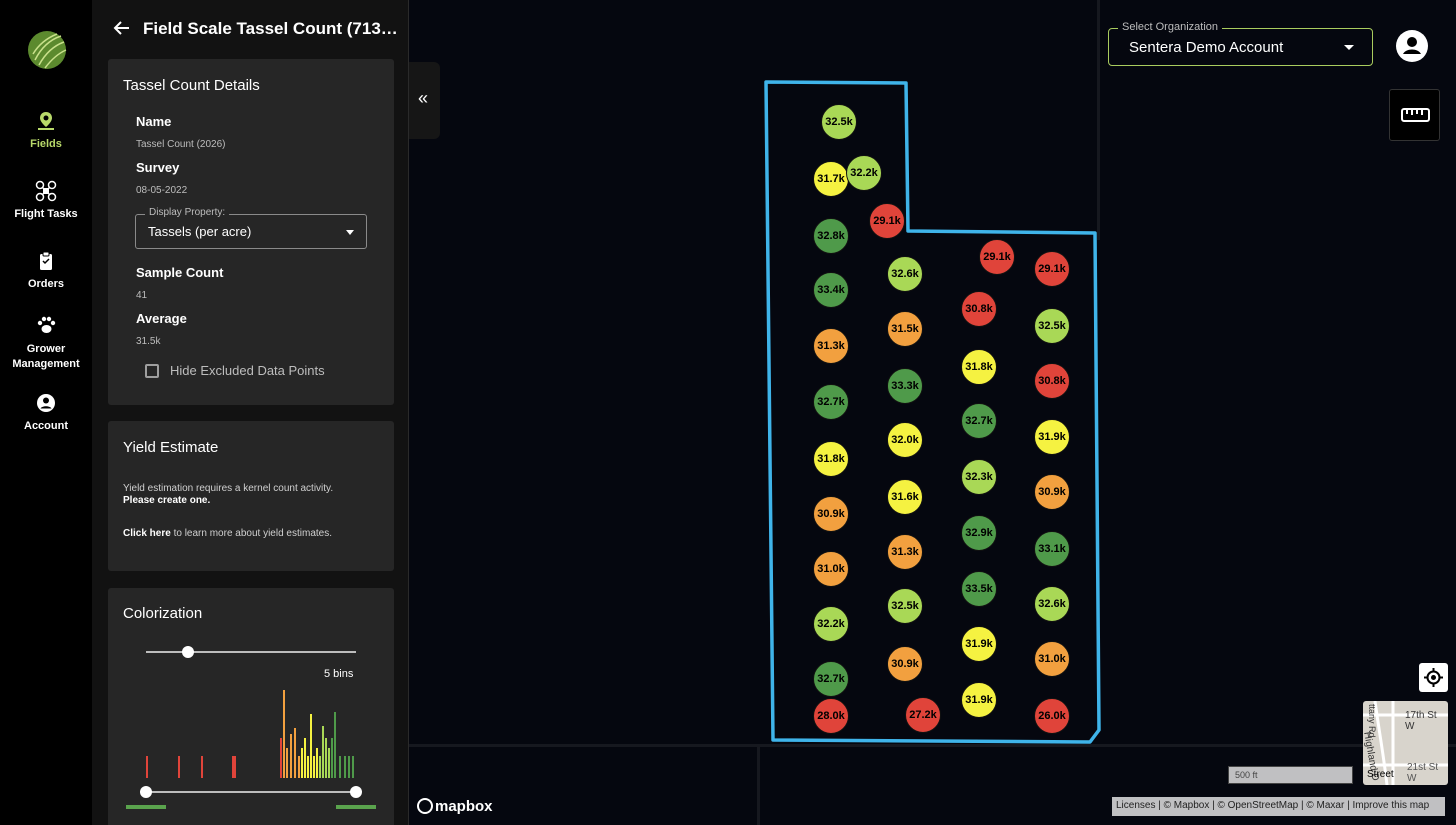 This screenshot has width=1456, height=825. Describe the element at coordinates (147, 533) in the screenshot. I see `click-here-link: Click here` at that location.